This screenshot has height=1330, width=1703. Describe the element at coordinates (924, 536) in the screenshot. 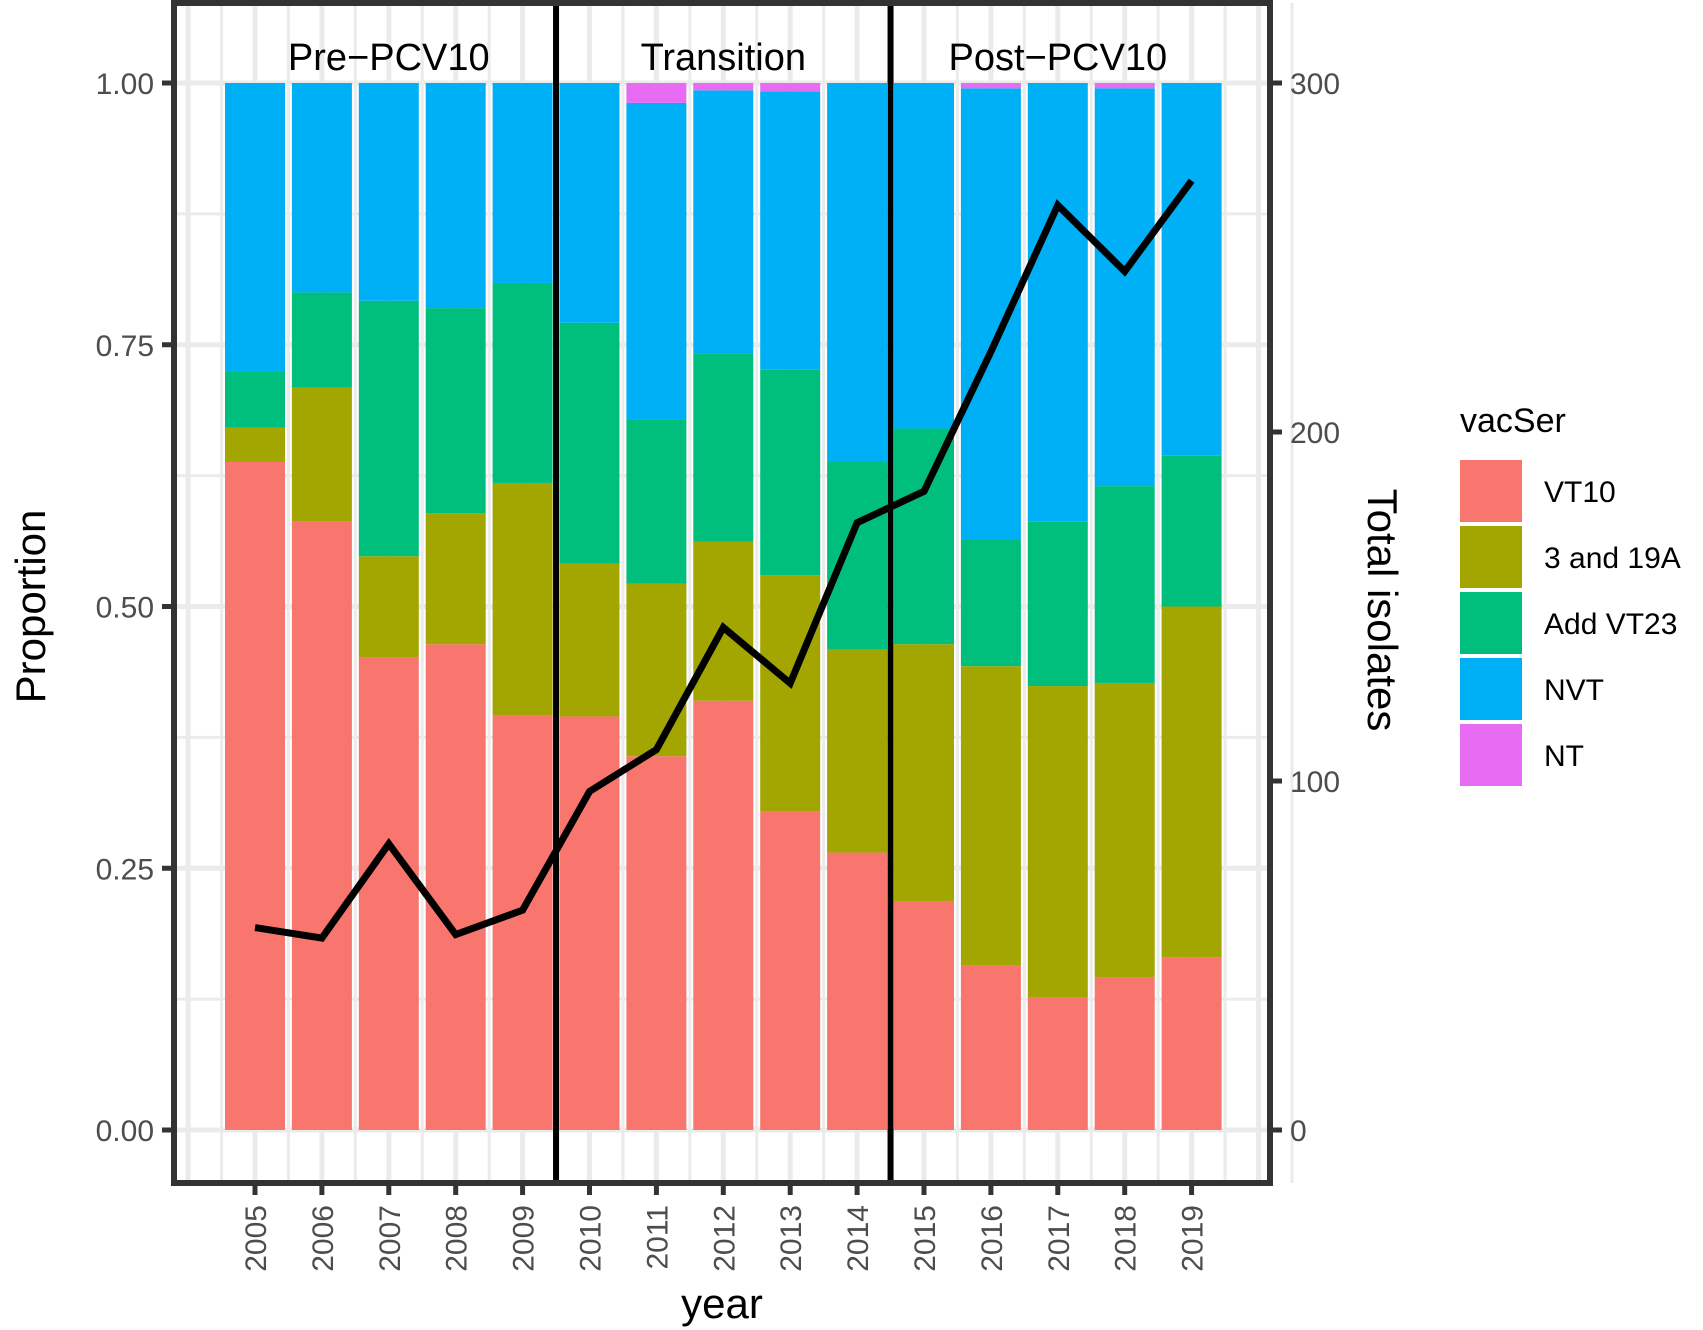

I see `bar-segment-add-vt23-2015` at that location.